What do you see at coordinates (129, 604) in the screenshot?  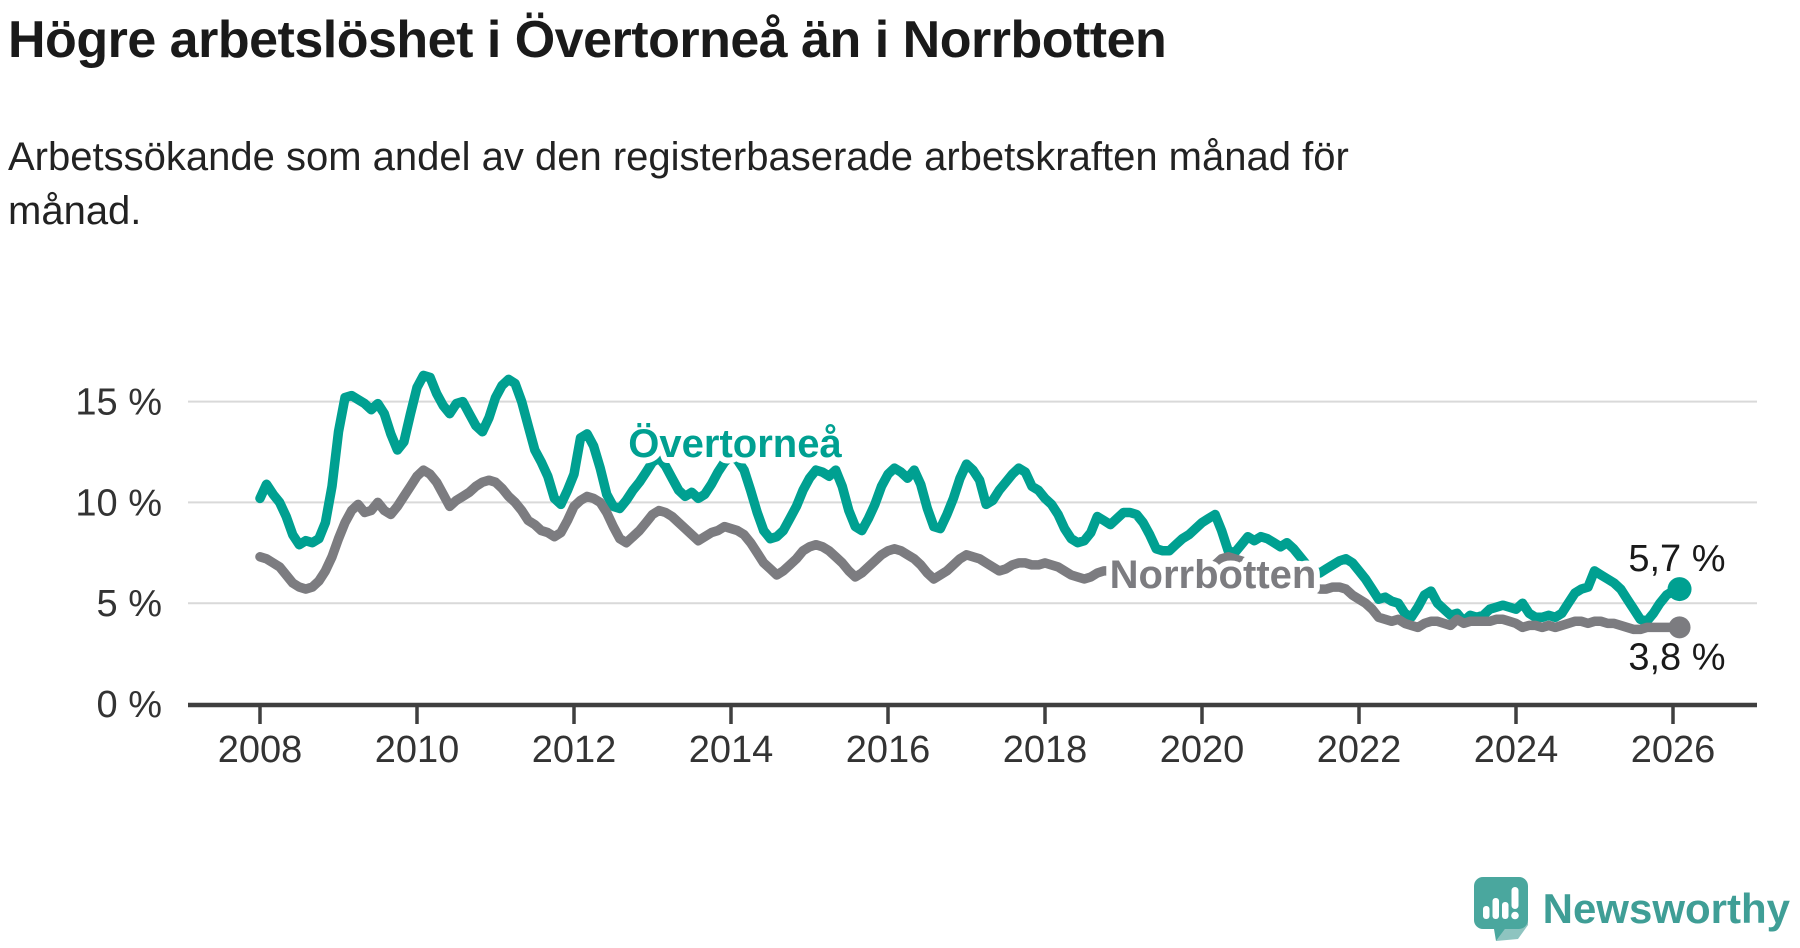 I see `y-tick-label-5: 5 %` at bounding box center [129, 604].